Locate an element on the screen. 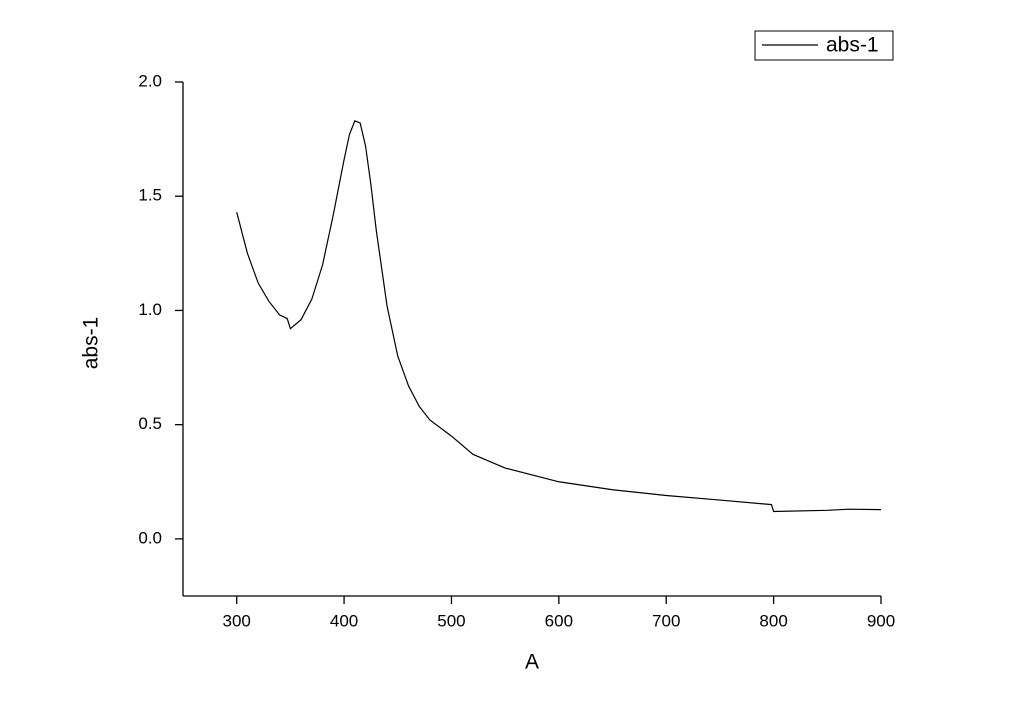 This screenshot has height=715, width=1024. x-tick-label: 300 is located at coordinates (237, 620).